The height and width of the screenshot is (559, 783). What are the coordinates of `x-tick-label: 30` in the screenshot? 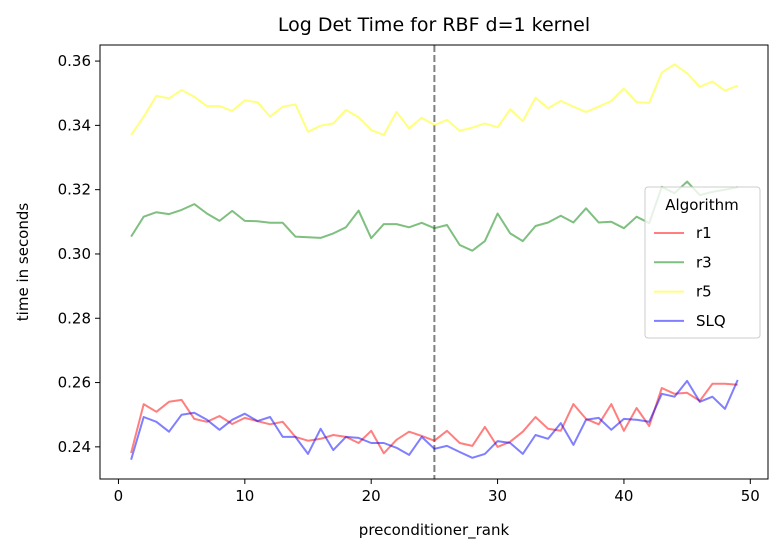 It's located at (497, 496).